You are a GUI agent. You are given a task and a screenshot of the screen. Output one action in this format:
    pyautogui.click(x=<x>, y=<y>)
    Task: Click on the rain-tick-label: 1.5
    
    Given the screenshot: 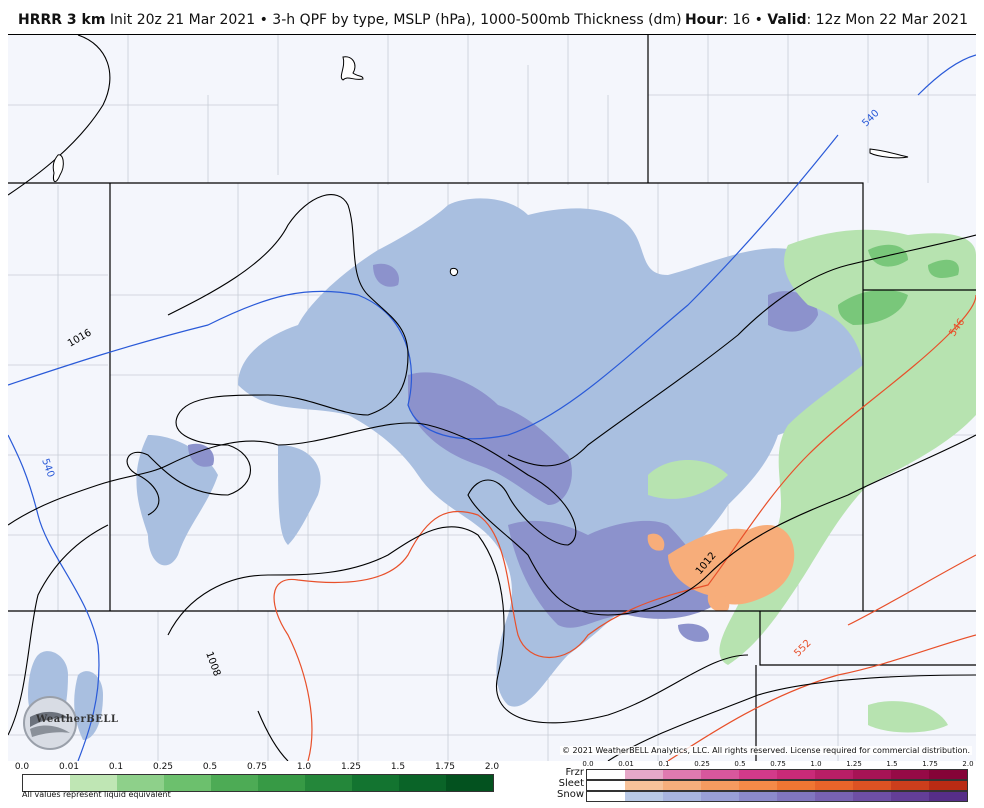 What is the action you would take?
    pyautogui.click(x=398, y=767)
    